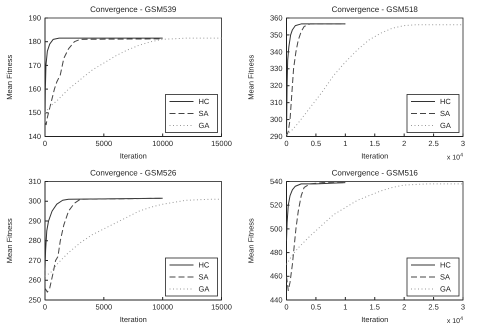  I want to click on chart-title: Convergence - GSM526, so click(133, 173).